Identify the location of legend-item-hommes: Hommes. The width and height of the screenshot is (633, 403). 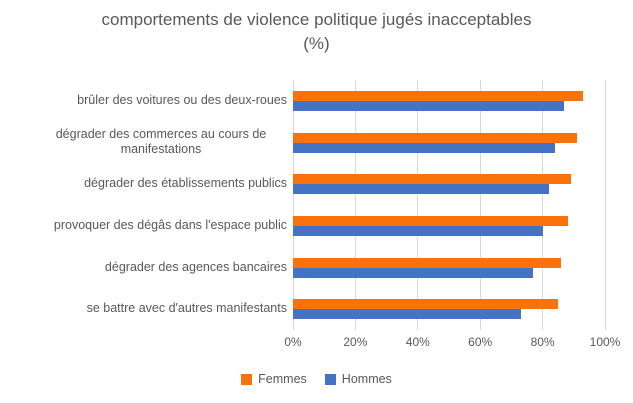
(358, 379).